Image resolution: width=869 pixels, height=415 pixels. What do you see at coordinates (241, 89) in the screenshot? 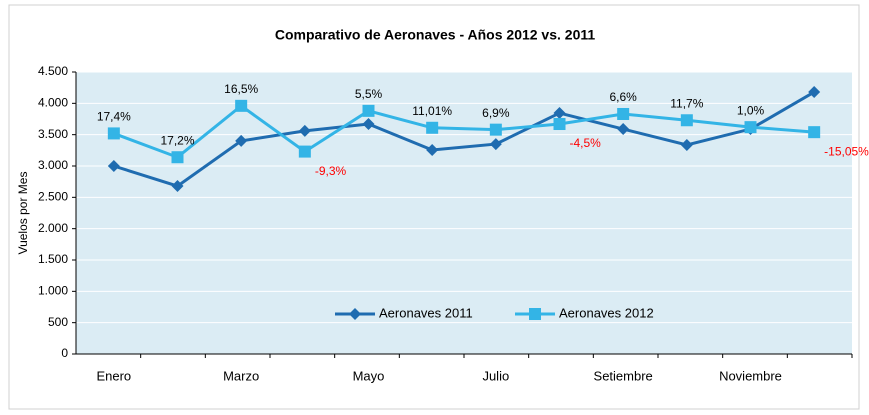
I see `change-label: 16,5%` at bounding box center [241, 89].